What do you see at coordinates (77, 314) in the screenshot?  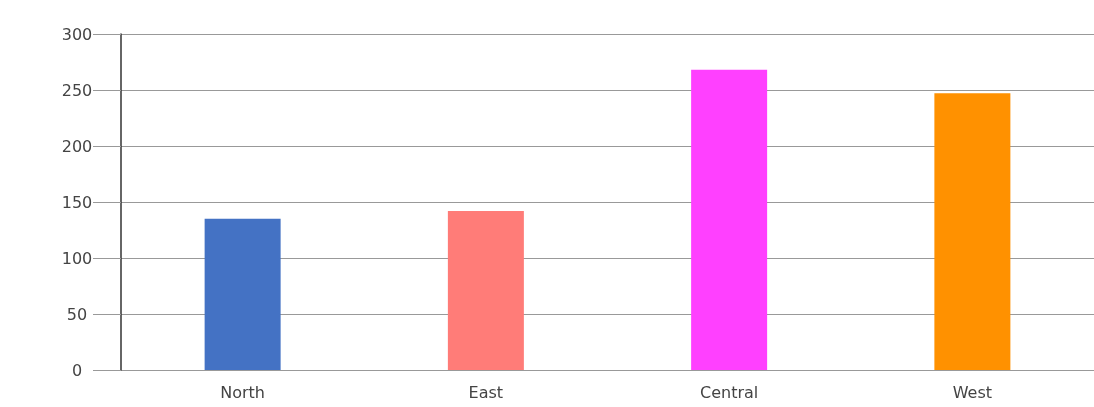 I see `y-tick-label: 50` at bounding box center [77, 314].